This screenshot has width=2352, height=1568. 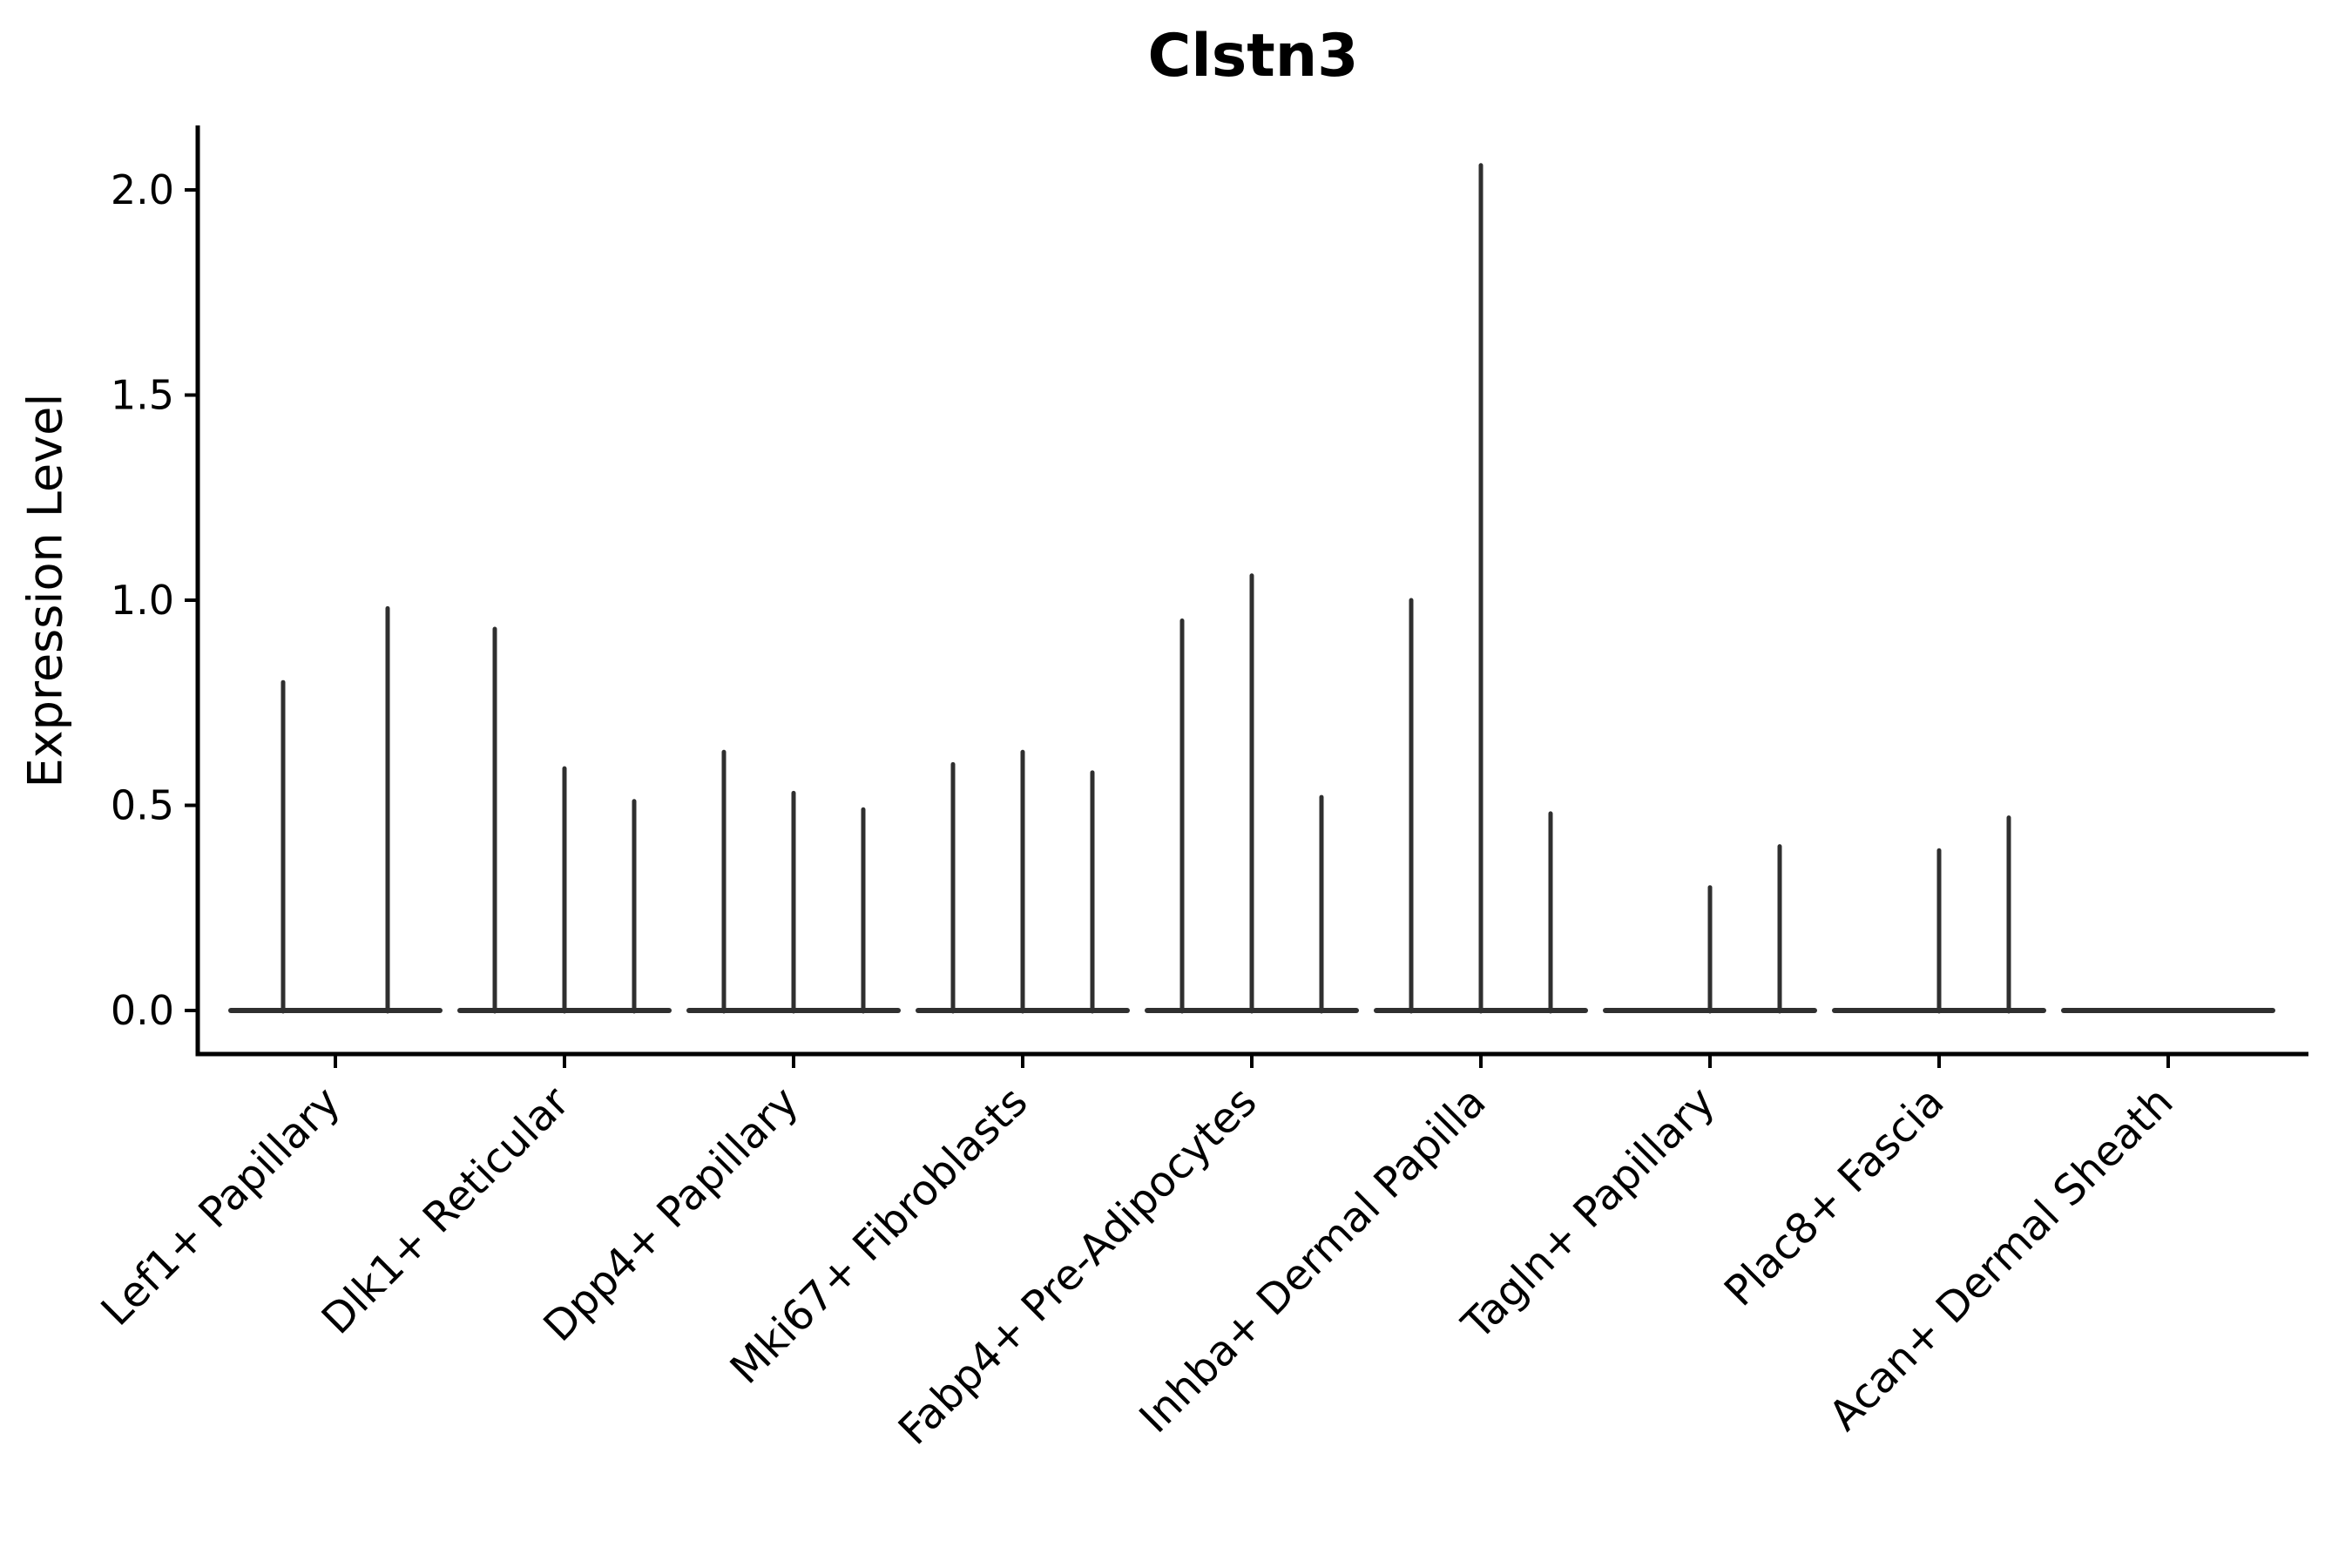 What do you see at coordinates (221, 1206) in the screenshot?
I see `x-tick-label: Lef1+ Papillary` at bounding box center [221, 1206].